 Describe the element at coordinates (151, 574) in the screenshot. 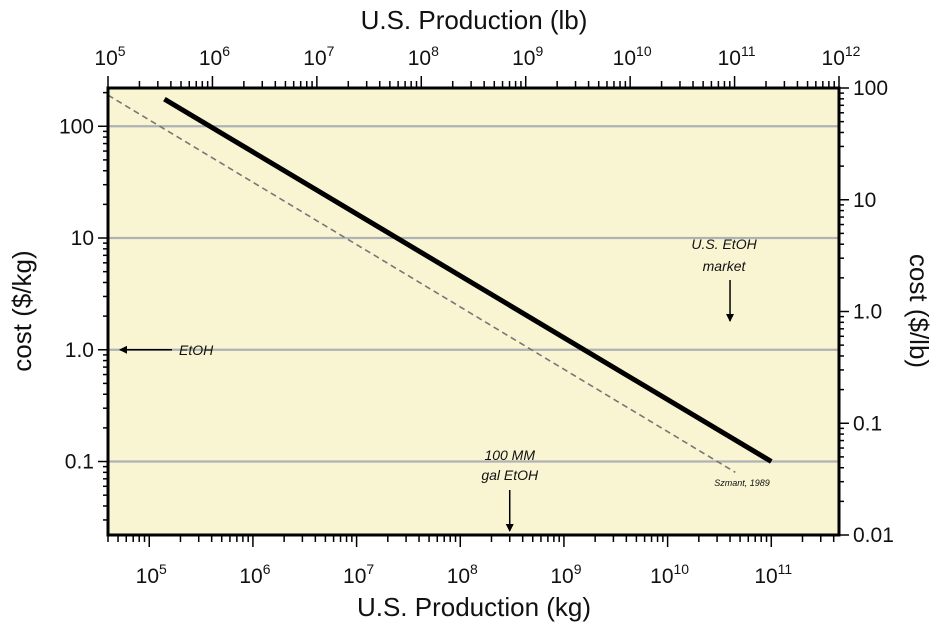

I see `x-tick-label: 10⁵` at that location.